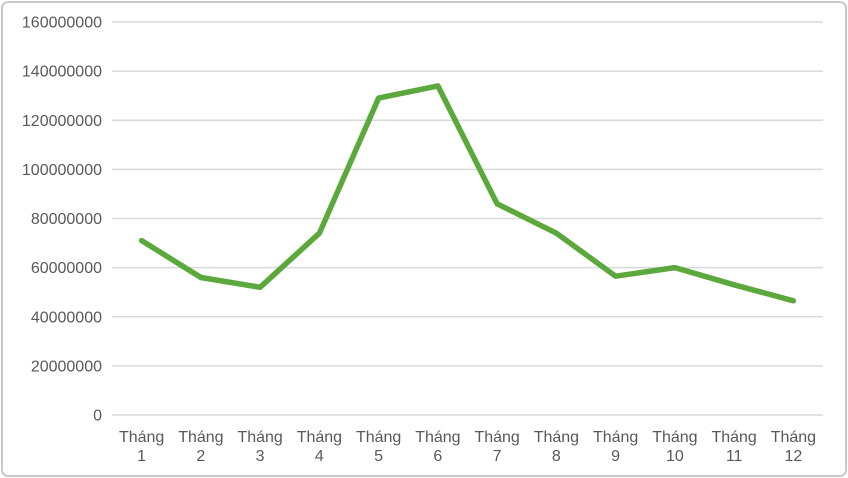  Describe the element at coordinates (62, 23) in the screenshot. I see `y-tick-label: 160000000` at that location.